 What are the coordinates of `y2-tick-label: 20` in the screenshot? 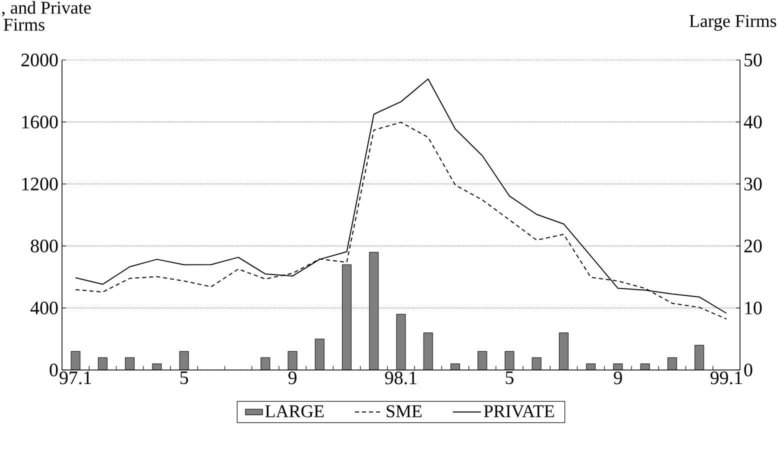 It's located at (753, 246).